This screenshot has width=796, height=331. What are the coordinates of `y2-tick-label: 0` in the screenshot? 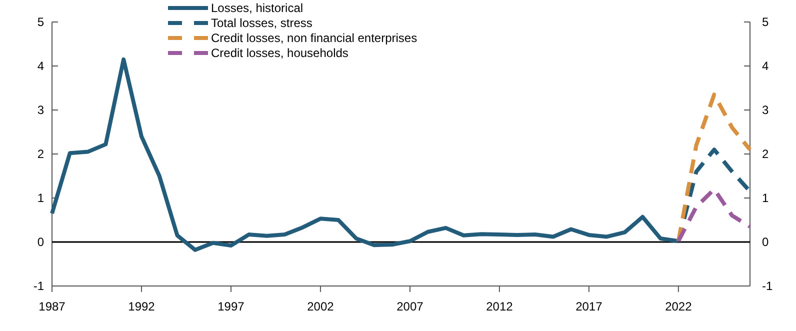 It's located at (765, 241).